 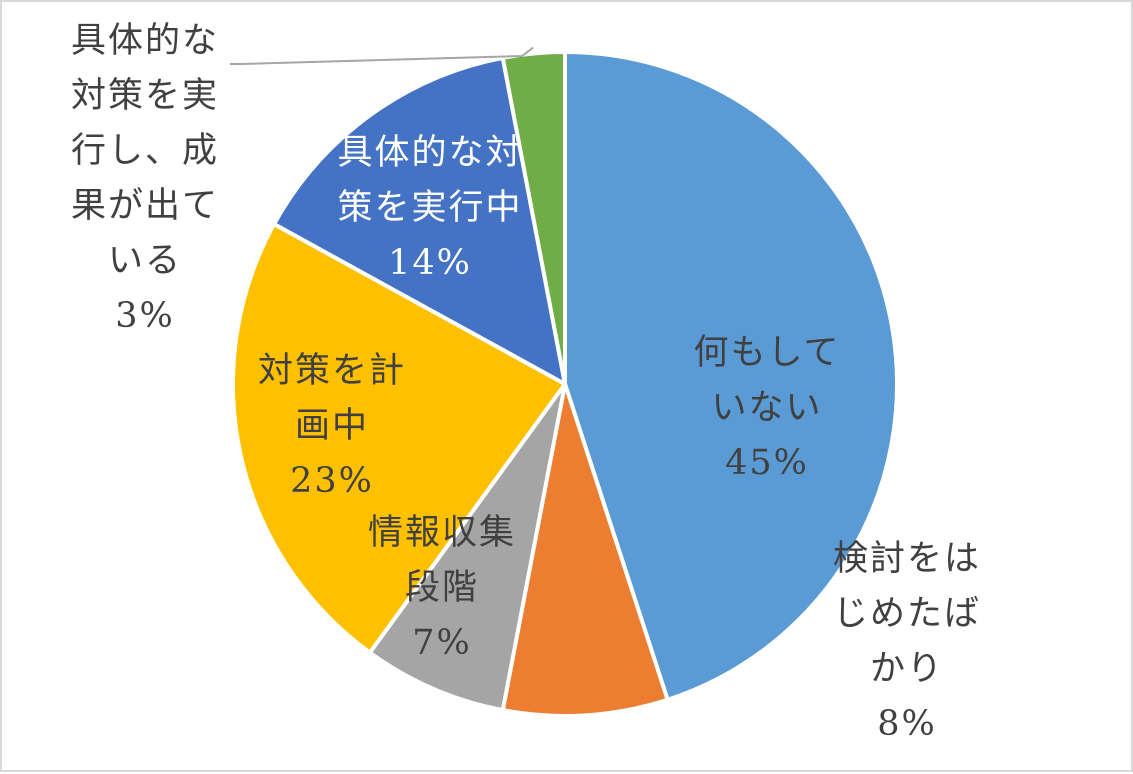 What do you see at coordinates (145, 41) in the screenshot?
I see `slice-label-line: 具体的な` at bounding box center [145, 41].